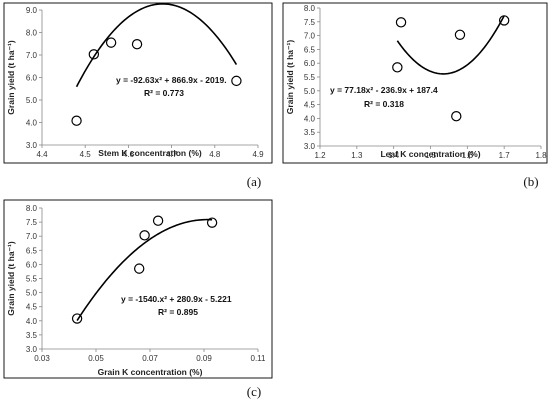 The width and height of the screenshot is (550, 403). Describe the element at coordinates (150, 358) in the screenshot. I see `x-tick-label: 0.07` at that location.